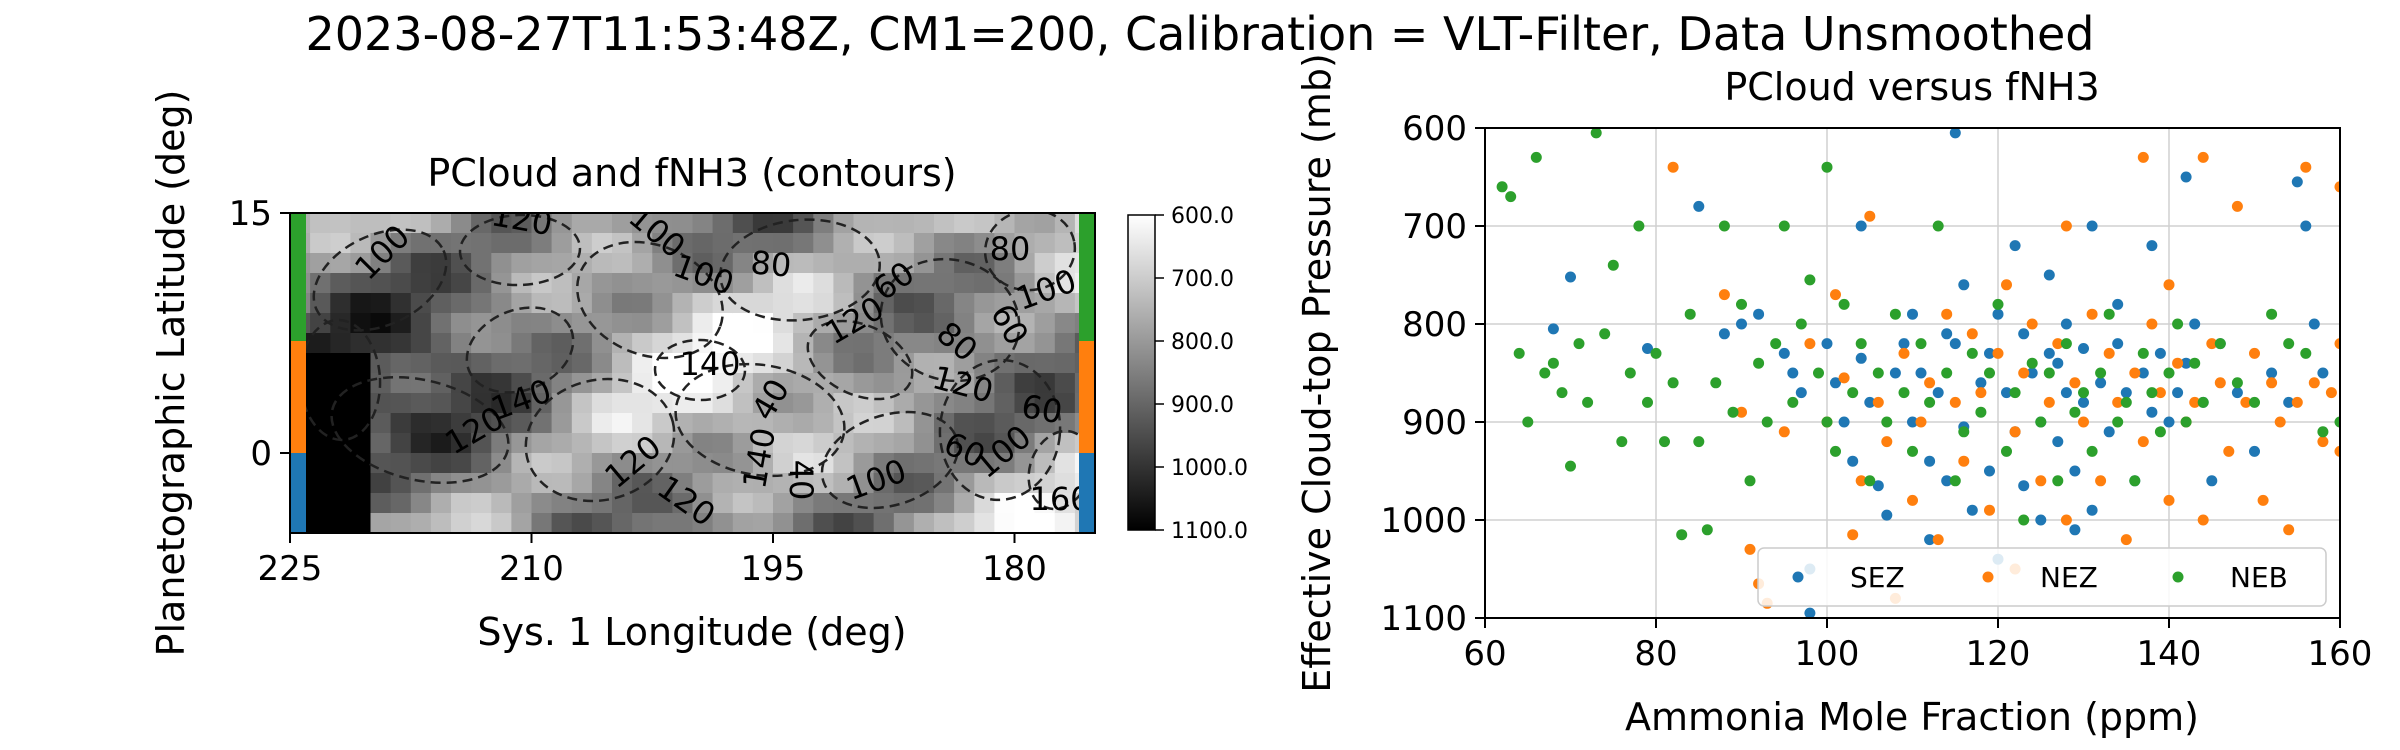  What do you see at coordinates (261, 454) in the screenshot?
I see `y-tick-label: 0` at bounding box center [261, 454].